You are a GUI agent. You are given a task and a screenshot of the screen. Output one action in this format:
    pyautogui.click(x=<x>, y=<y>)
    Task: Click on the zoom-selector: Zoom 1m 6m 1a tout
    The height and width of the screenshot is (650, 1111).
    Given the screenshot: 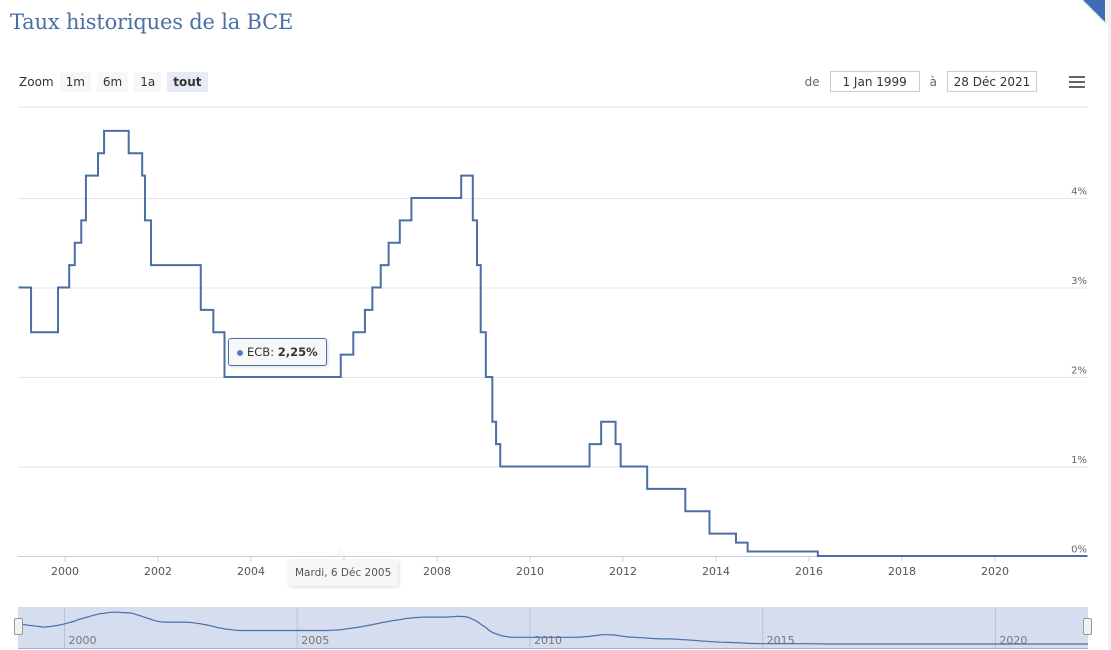 What is the action you would take?
    pyautogui.click(x=116, y=82)
    